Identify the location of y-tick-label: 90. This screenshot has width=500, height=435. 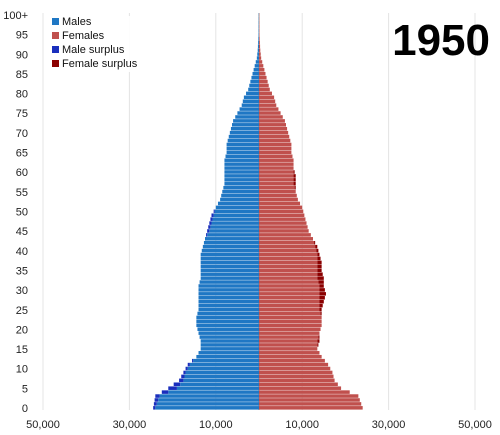
(22, 55).